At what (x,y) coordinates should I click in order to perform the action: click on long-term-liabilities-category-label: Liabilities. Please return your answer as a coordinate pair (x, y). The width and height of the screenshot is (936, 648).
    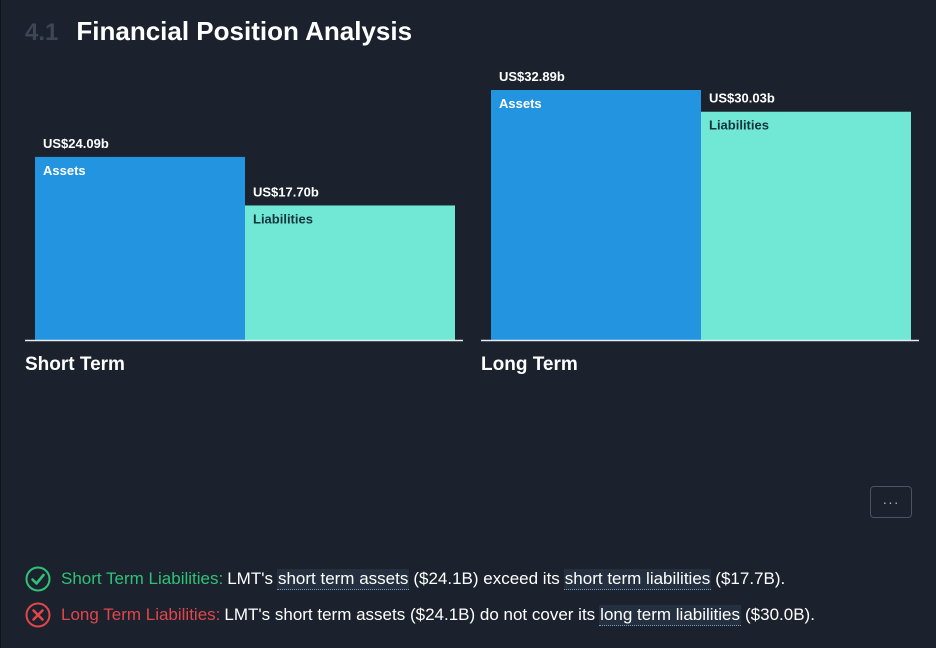
    Looking at the image, I should click on (739, 125).